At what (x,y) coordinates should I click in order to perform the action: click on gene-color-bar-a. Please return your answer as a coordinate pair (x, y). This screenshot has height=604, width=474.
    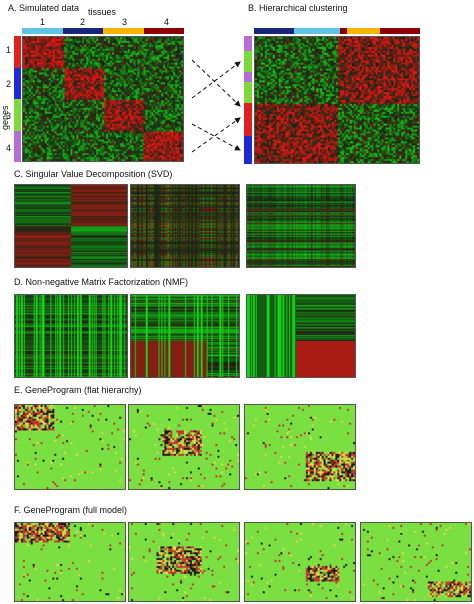
    Looking at the image, I should click on (17, 99).